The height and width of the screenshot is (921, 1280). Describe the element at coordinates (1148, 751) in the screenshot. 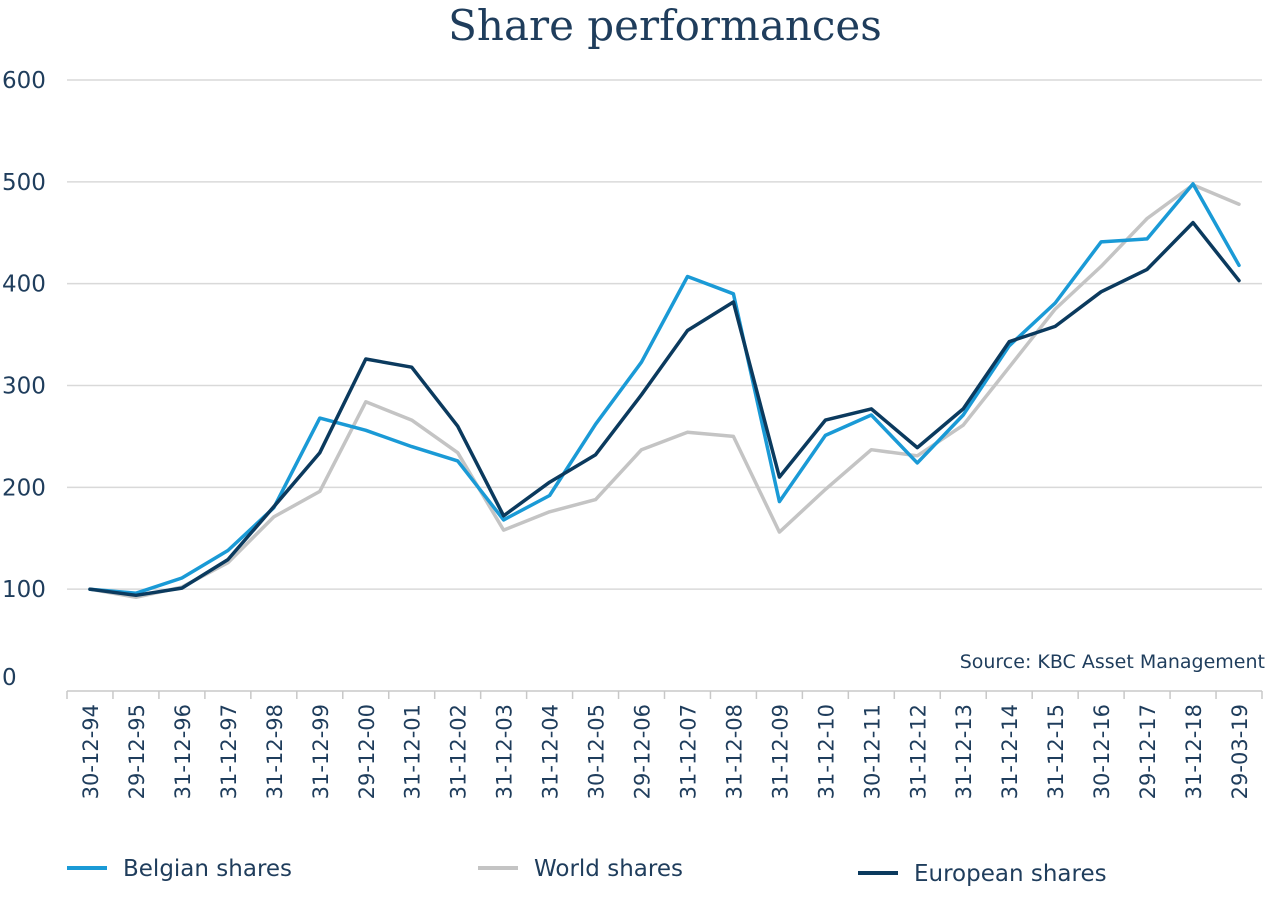

I see `x-tick-label: 29-12-17` at that location.